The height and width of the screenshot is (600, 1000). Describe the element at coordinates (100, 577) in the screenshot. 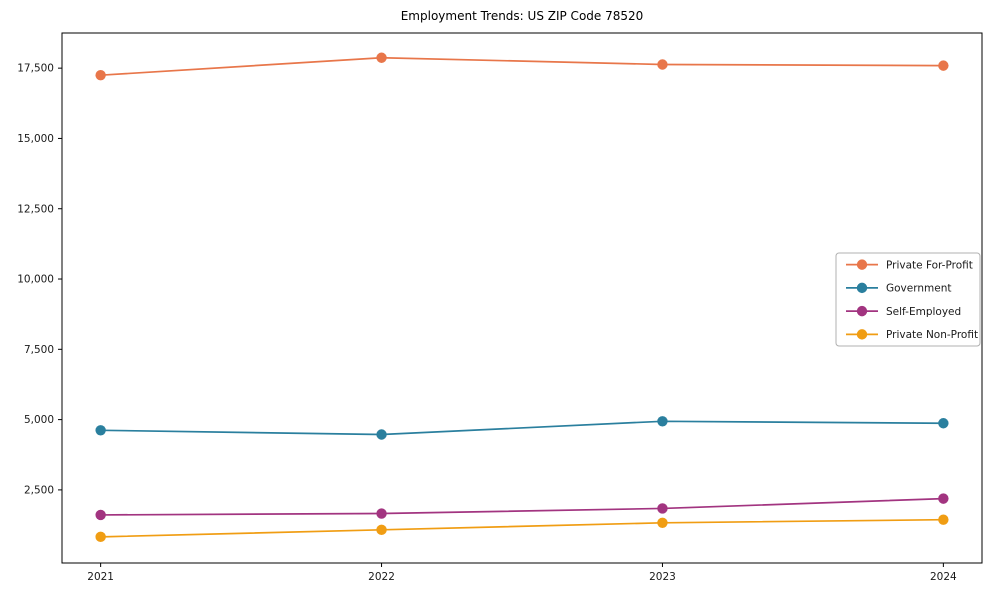

I see `x-tick-label: 2021` at that location.